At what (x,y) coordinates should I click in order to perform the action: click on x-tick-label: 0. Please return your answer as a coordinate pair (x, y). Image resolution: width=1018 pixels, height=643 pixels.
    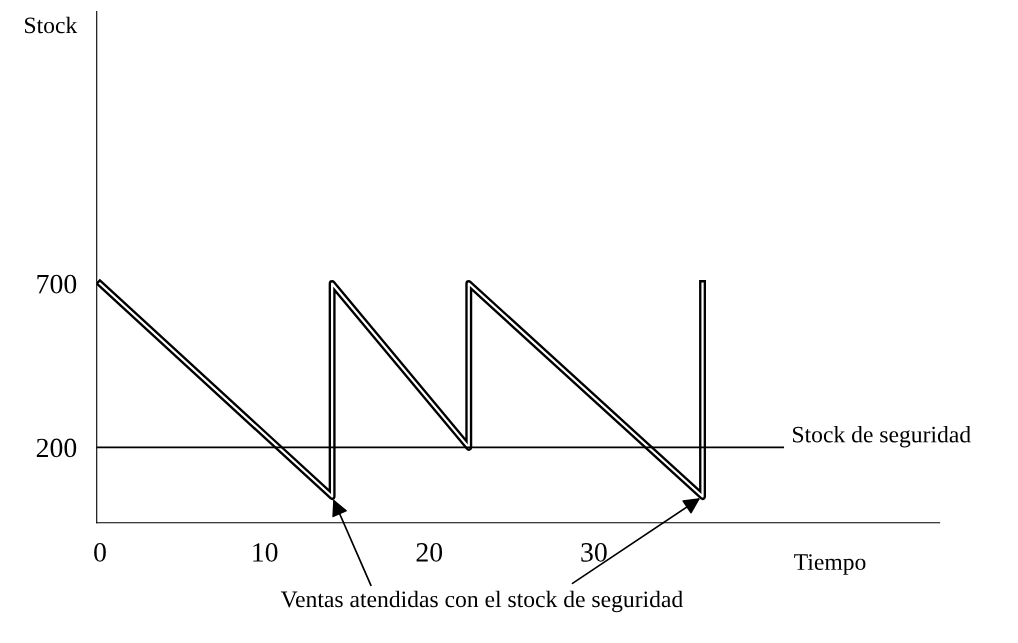
    Looking at the image, I should click on (100, 552).